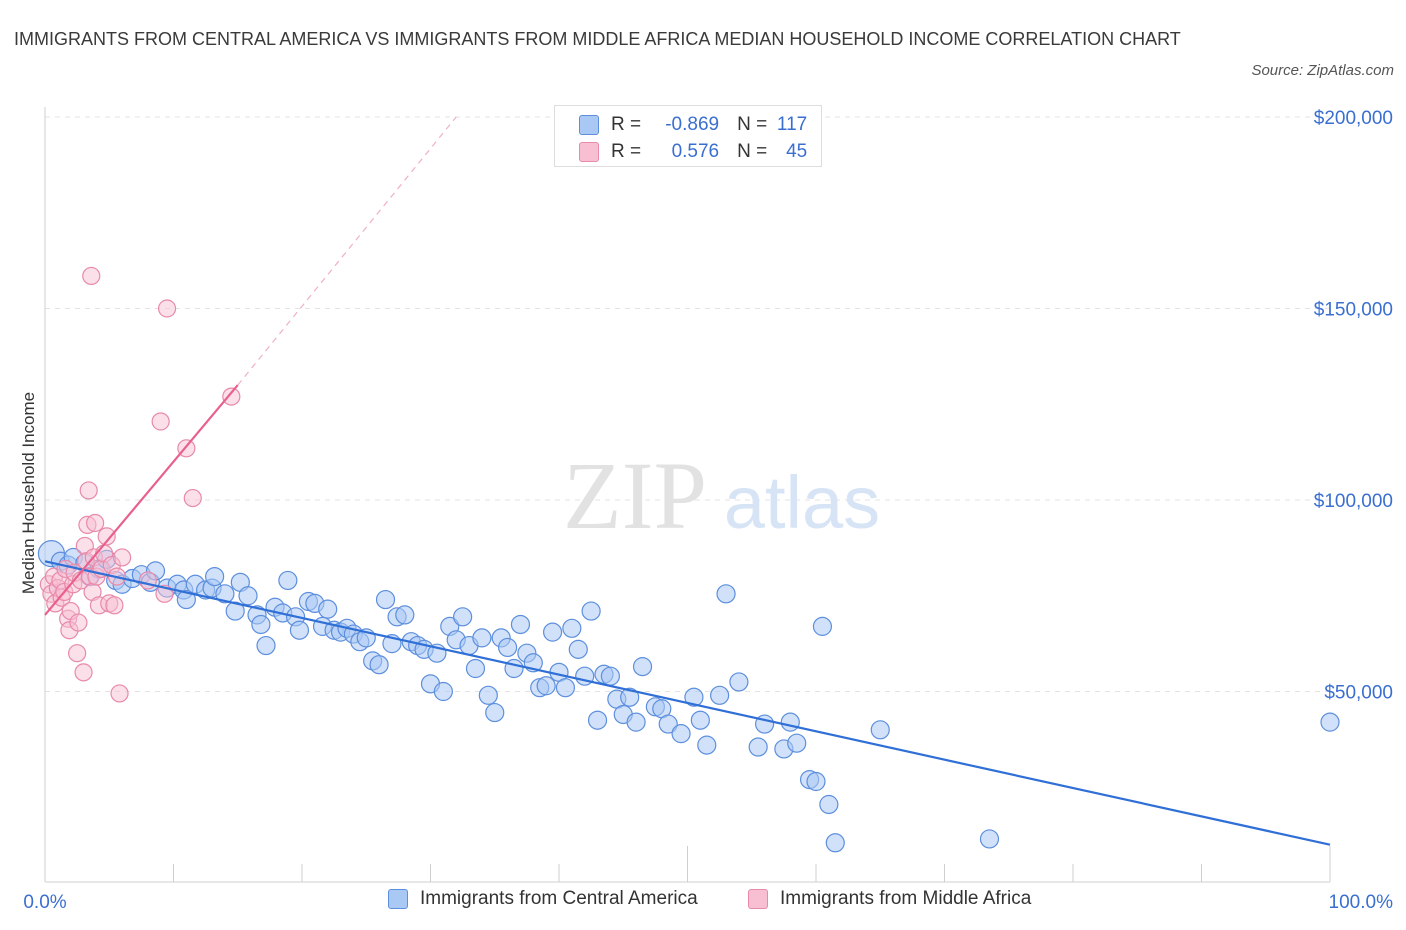  What do you see at coordinates (589, 125) in the screenshot?
I see `stats-swatch-blue` at bounding box center [589, 125].